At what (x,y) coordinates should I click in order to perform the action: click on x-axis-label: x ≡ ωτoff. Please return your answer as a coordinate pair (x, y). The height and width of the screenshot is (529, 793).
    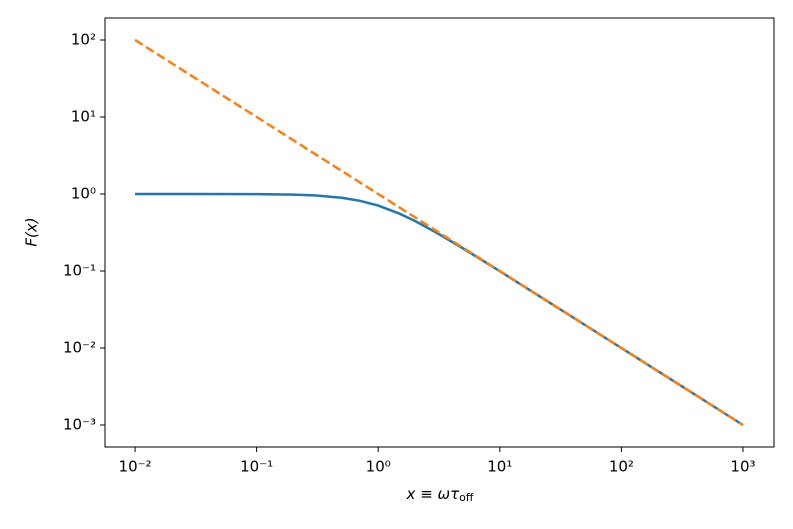
    Looking at the image, I should click on (440, 495).